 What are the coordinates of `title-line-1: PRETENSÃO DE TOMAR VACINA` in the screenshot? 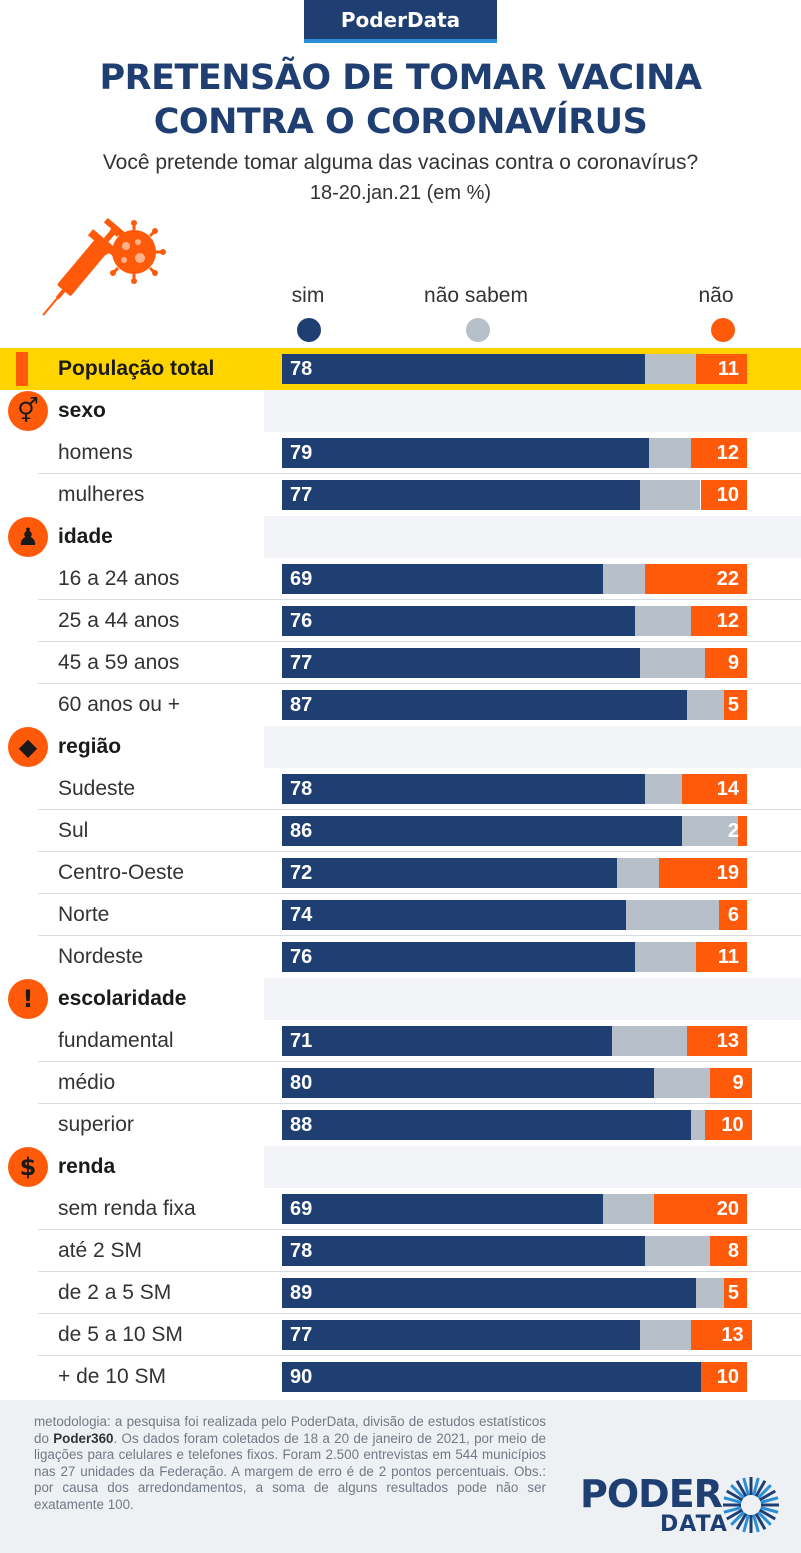 It's located at (400, 78).